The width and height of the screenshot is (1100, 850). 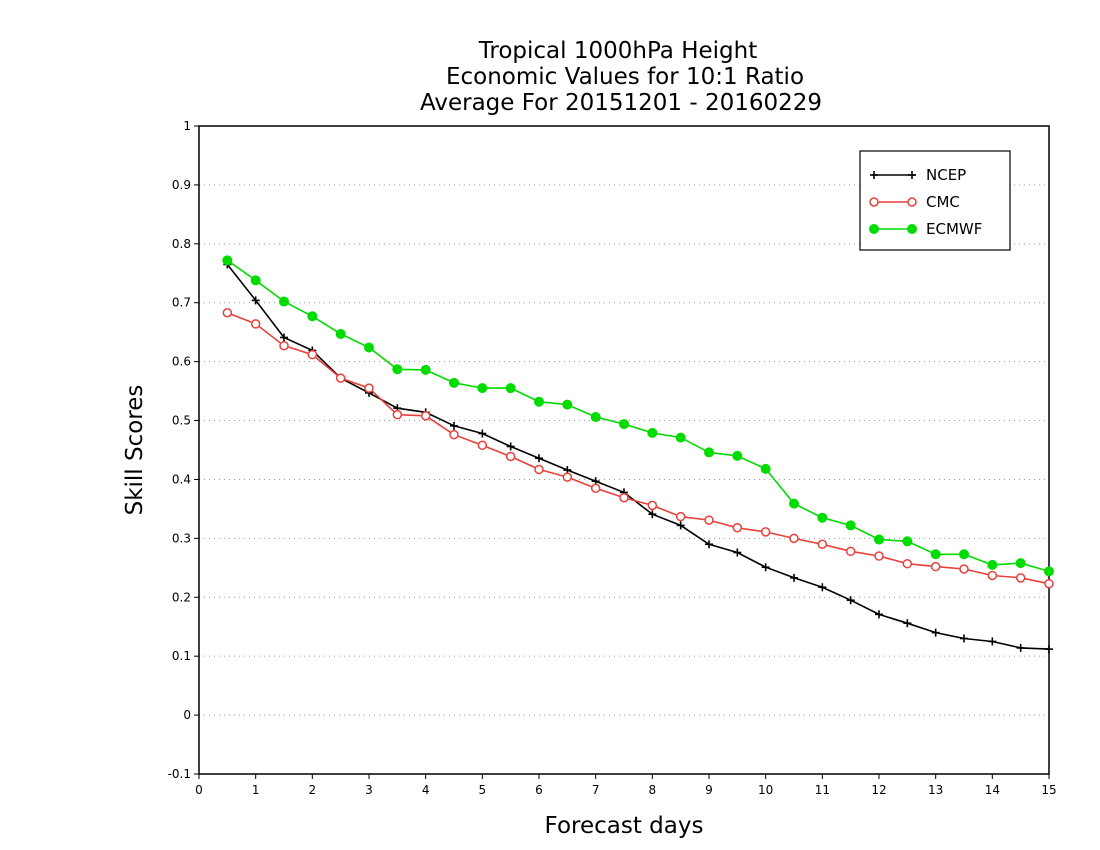 What do you see at coordinates (181, 597) in the screenshot?
I see `y-tick-label: 0.2` at bounding box center [181, 597].